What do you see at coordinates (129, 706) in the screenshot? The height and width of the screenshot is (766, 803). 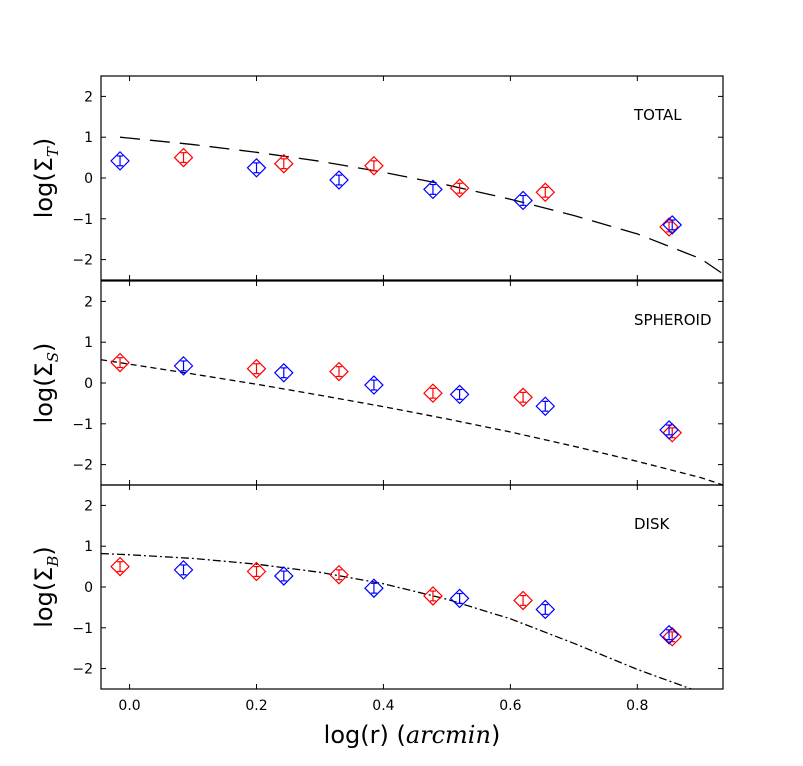 I see `x-tick-label: 0.0` at bounding box center [129, 706].